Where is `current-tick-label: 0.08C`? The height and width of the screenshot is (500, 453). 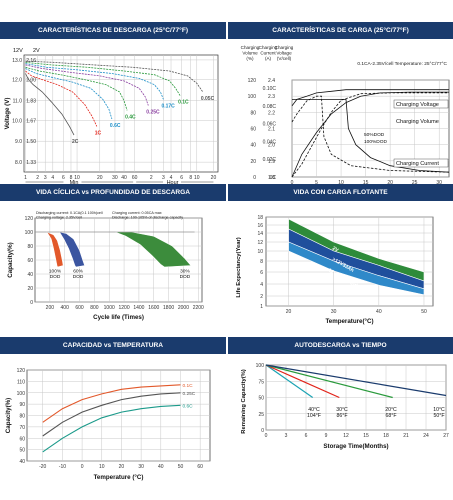
current-tick-label: 0.08C is located at coordinates (270, 107).